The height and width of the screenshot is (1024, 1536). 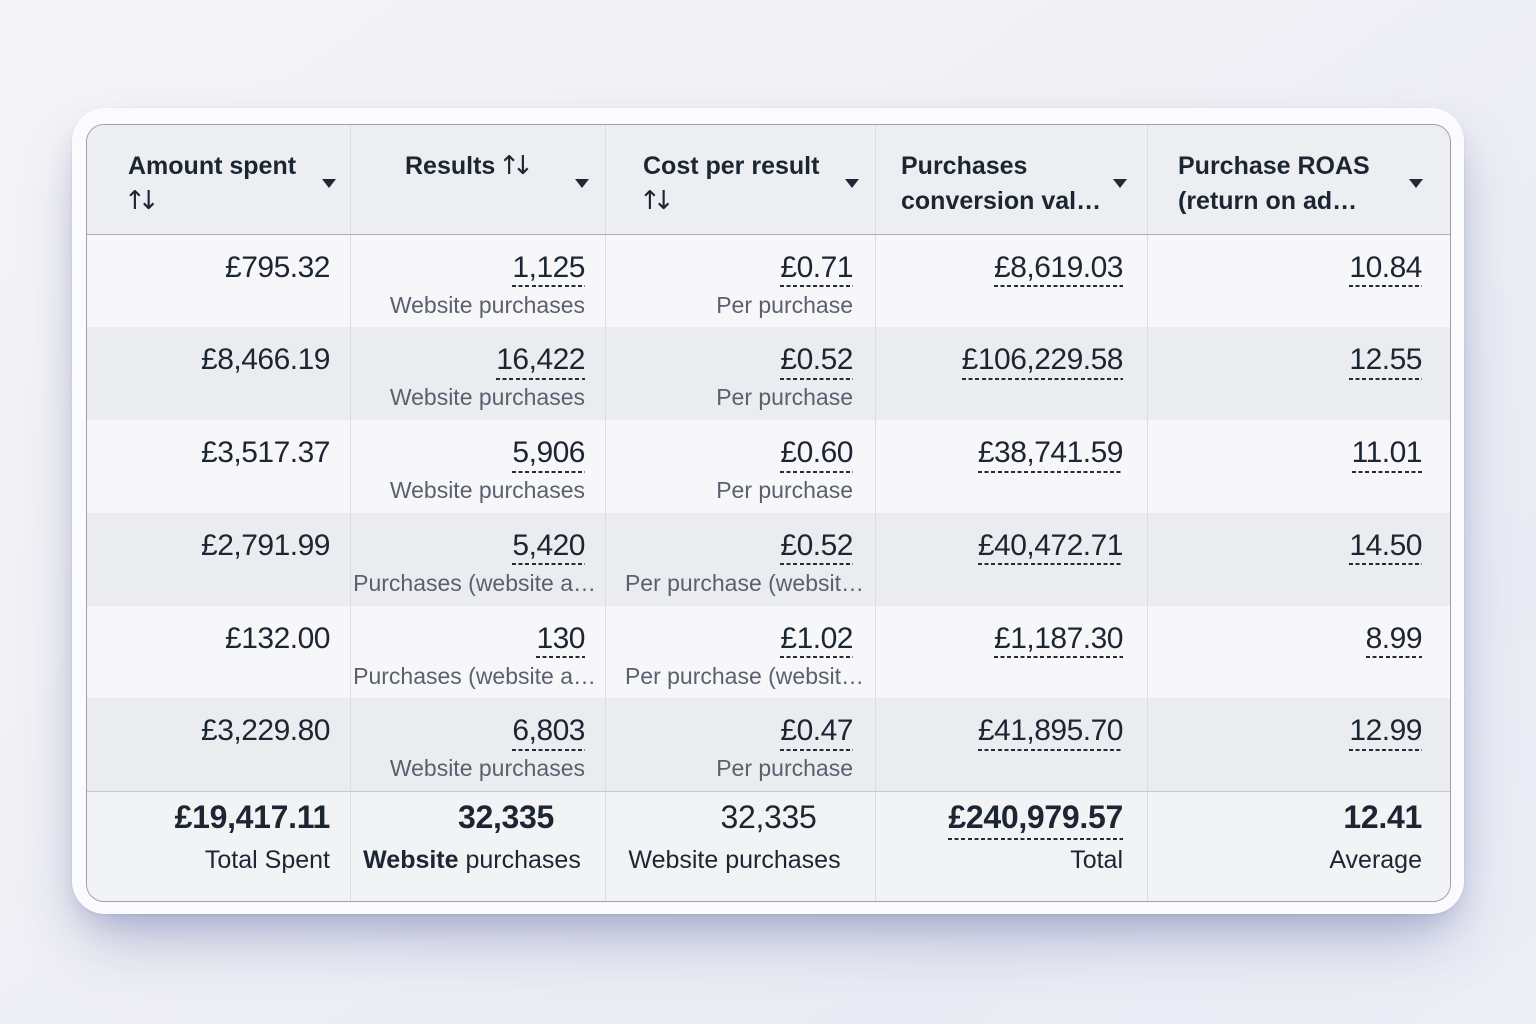 What do you see at coordinates (548, 732) in the screenshot?
I see `results-value: 6,803` at bounding box center [548, 732].